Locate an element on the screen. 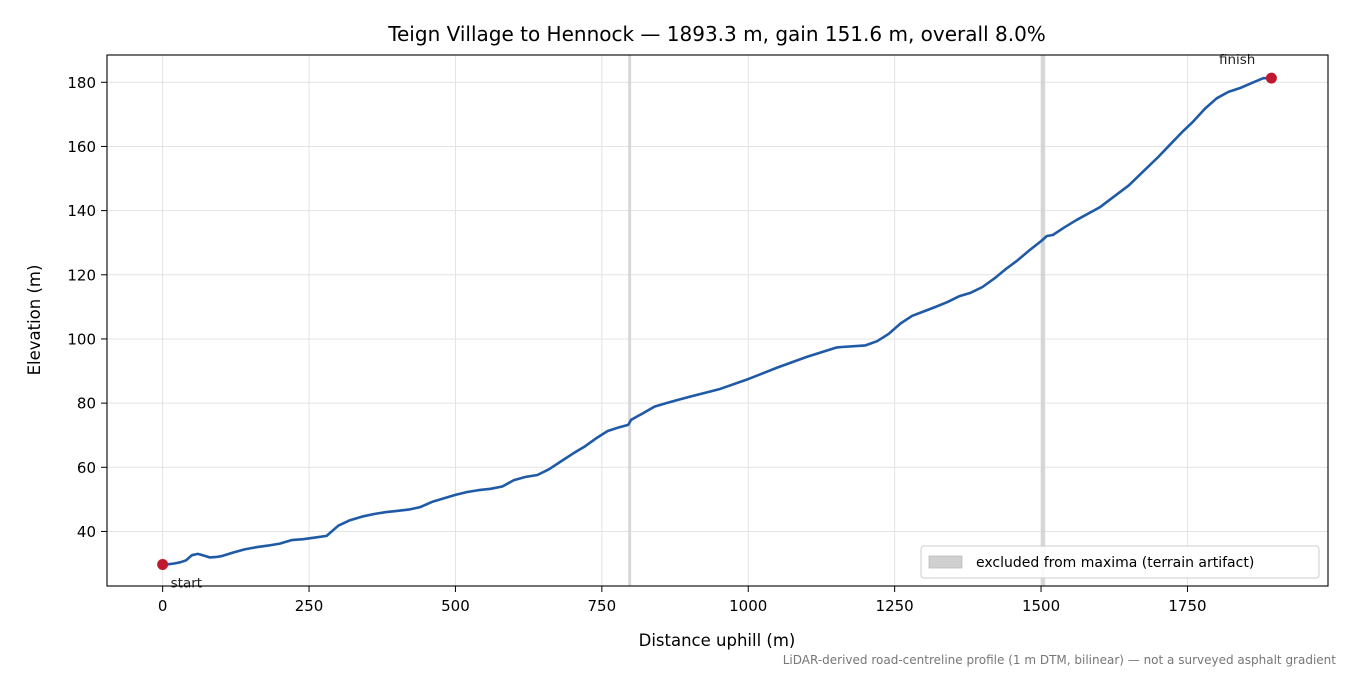 The width and height of the screenshot is (1350, 675). y-tick-label: 80 is located at coordinates (86, 404).